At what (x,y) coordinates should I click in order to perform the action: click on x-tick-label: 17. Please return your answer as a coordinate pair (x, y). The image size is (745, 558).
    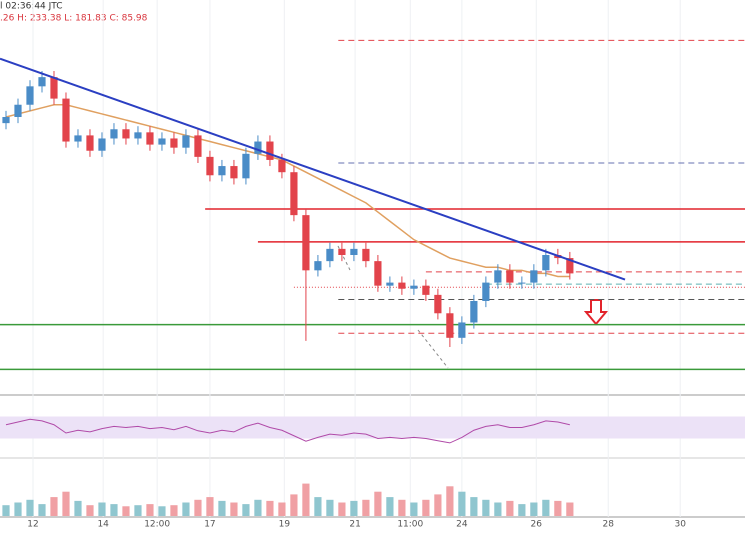
    Looking at the image, I should click on (209, 525).